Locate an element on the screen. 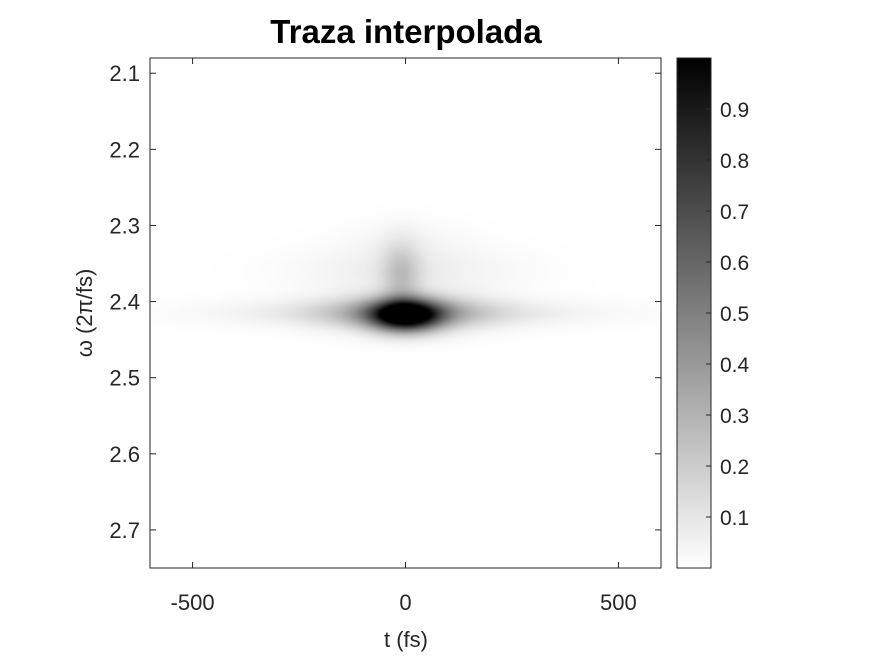 This screenshot has height=656, width=875. chart-title: Traza interpolada is located at coordinates (406, 31).